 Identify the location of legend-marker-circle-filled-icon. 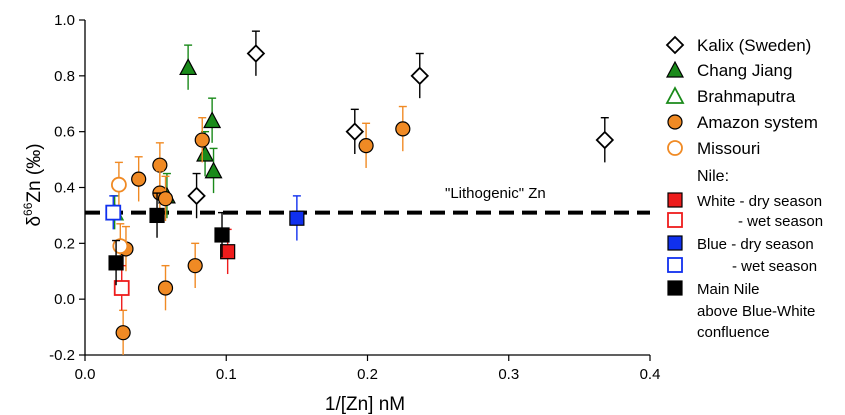
(675, 122).